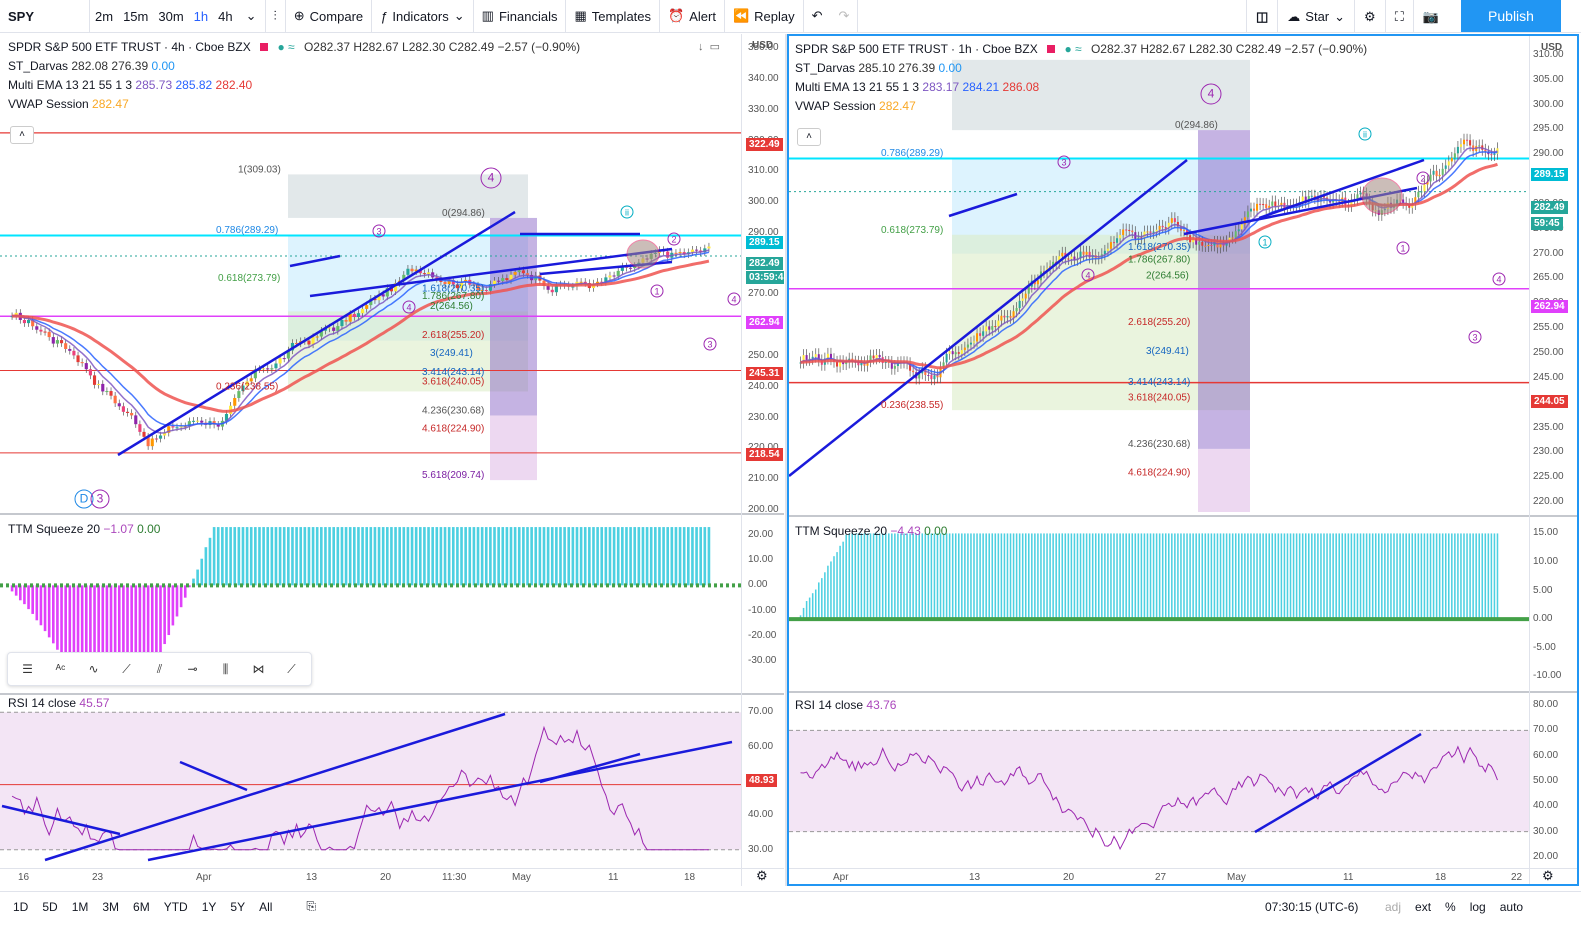 The height and width of the screenshot is (934, 1581). What do you see at coordinates (225, 16) in the screenshot?
I see `interval-4h: 4h` at bounding box center [225, 16].